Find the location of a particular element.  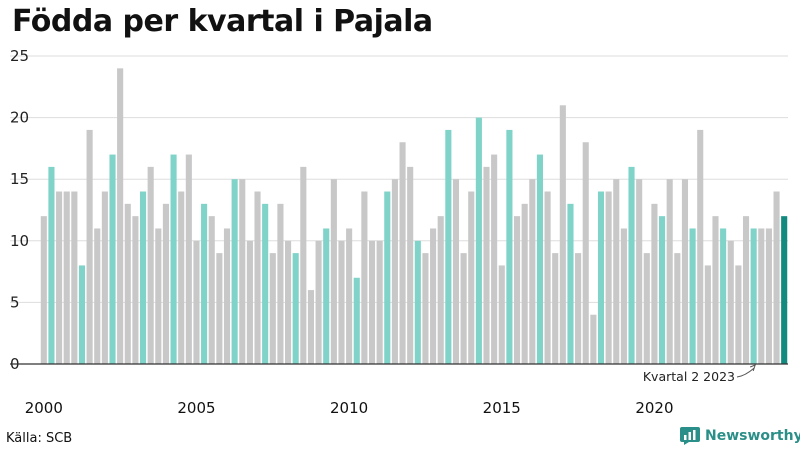

y-tick-label: 15 is located at coordinates (19, 179).